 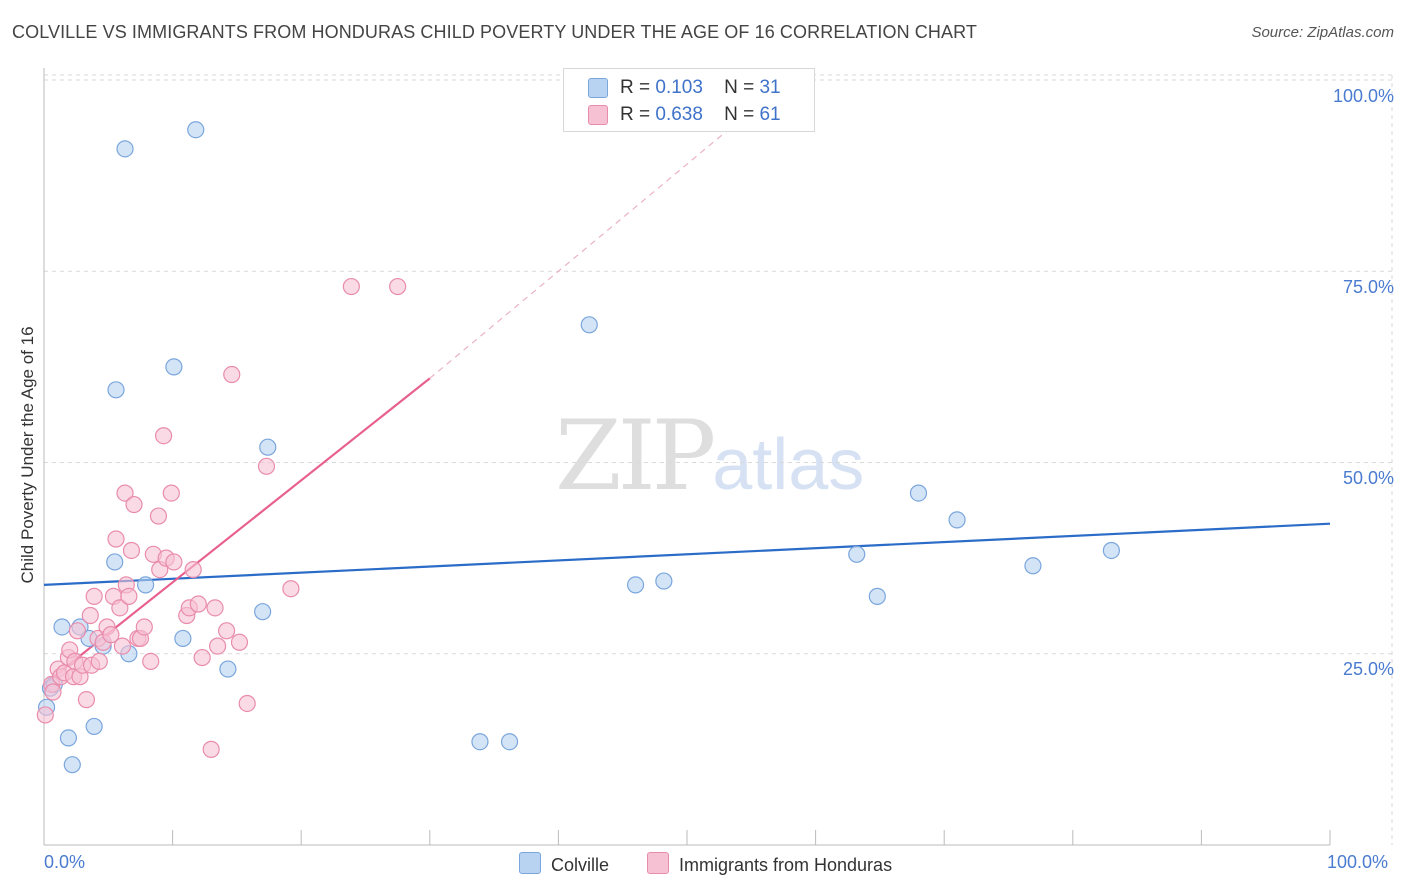 What do you see at coordinates (1322, 32) in the screenshot?
I see `source-label: Source: ZipAtlas.com` at bounding box center [1322, 32].